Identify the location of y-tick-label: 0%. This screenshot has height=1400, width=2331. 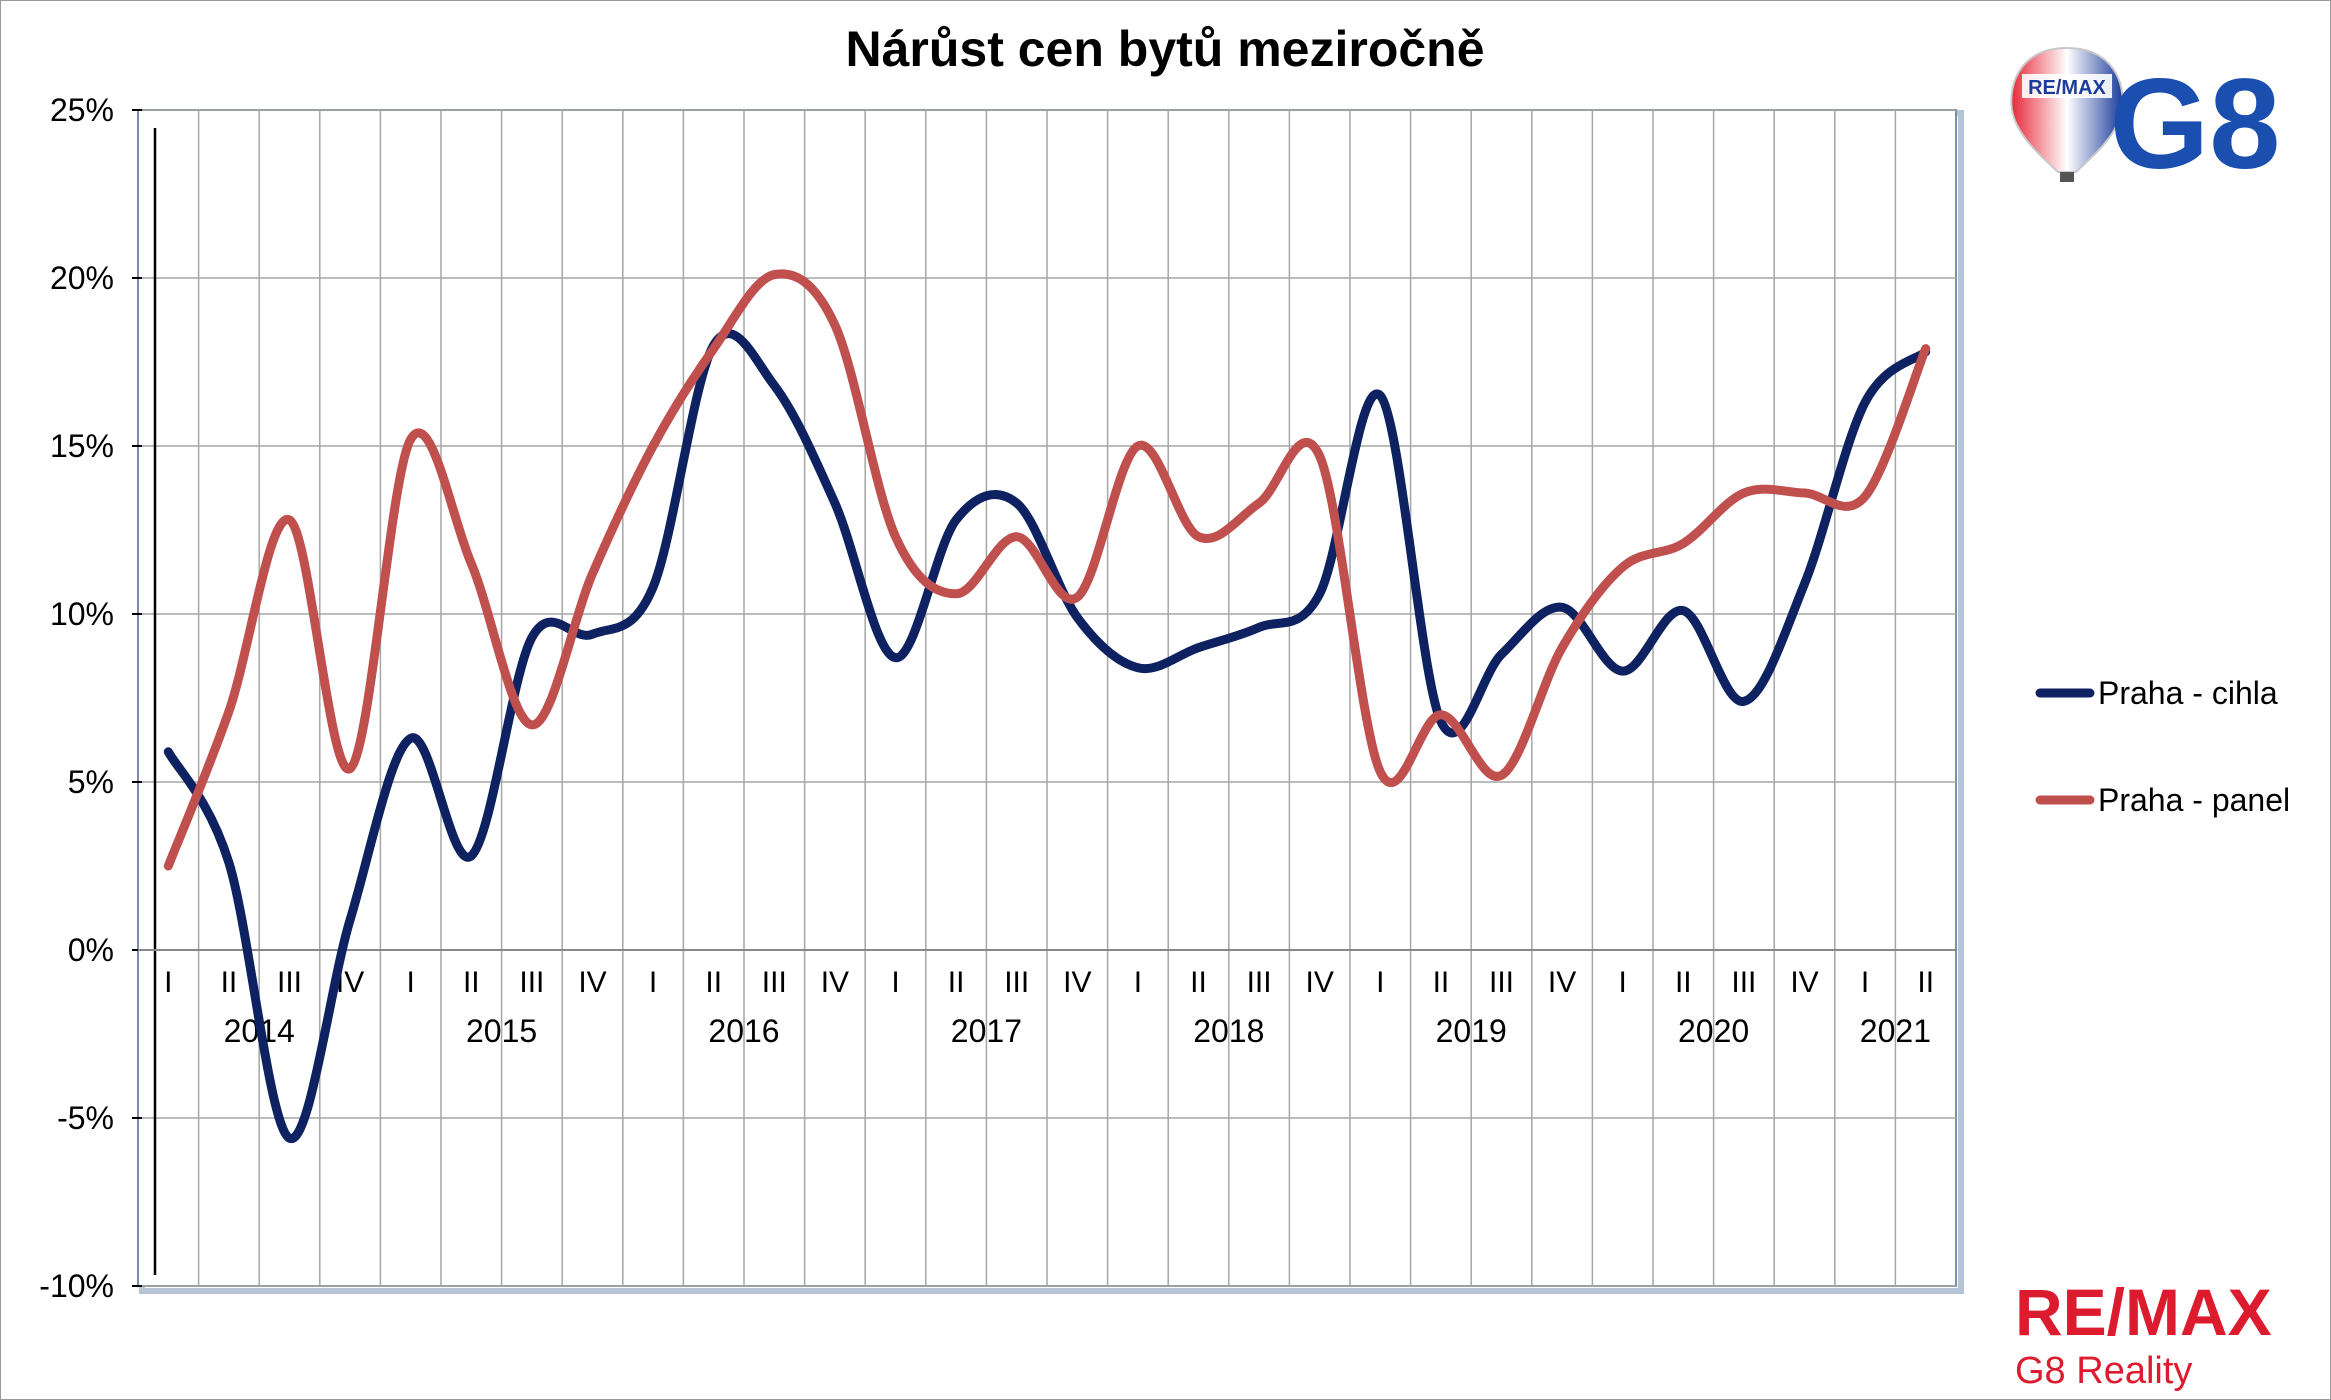
(91, 950).